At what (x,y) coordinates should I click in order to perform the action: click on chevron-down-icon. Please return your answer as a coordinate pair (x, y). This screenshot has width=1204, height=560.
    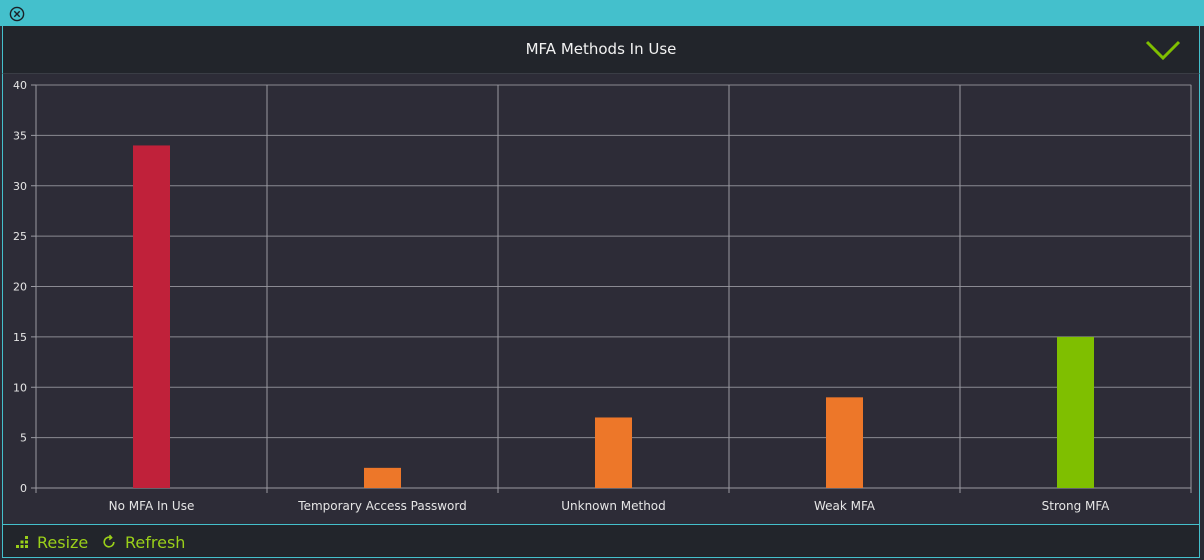
    Looking at the image, I should click on (1163, 50).